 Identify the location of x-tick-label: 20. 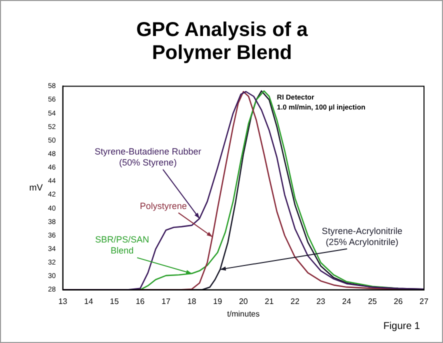
(243, 301).